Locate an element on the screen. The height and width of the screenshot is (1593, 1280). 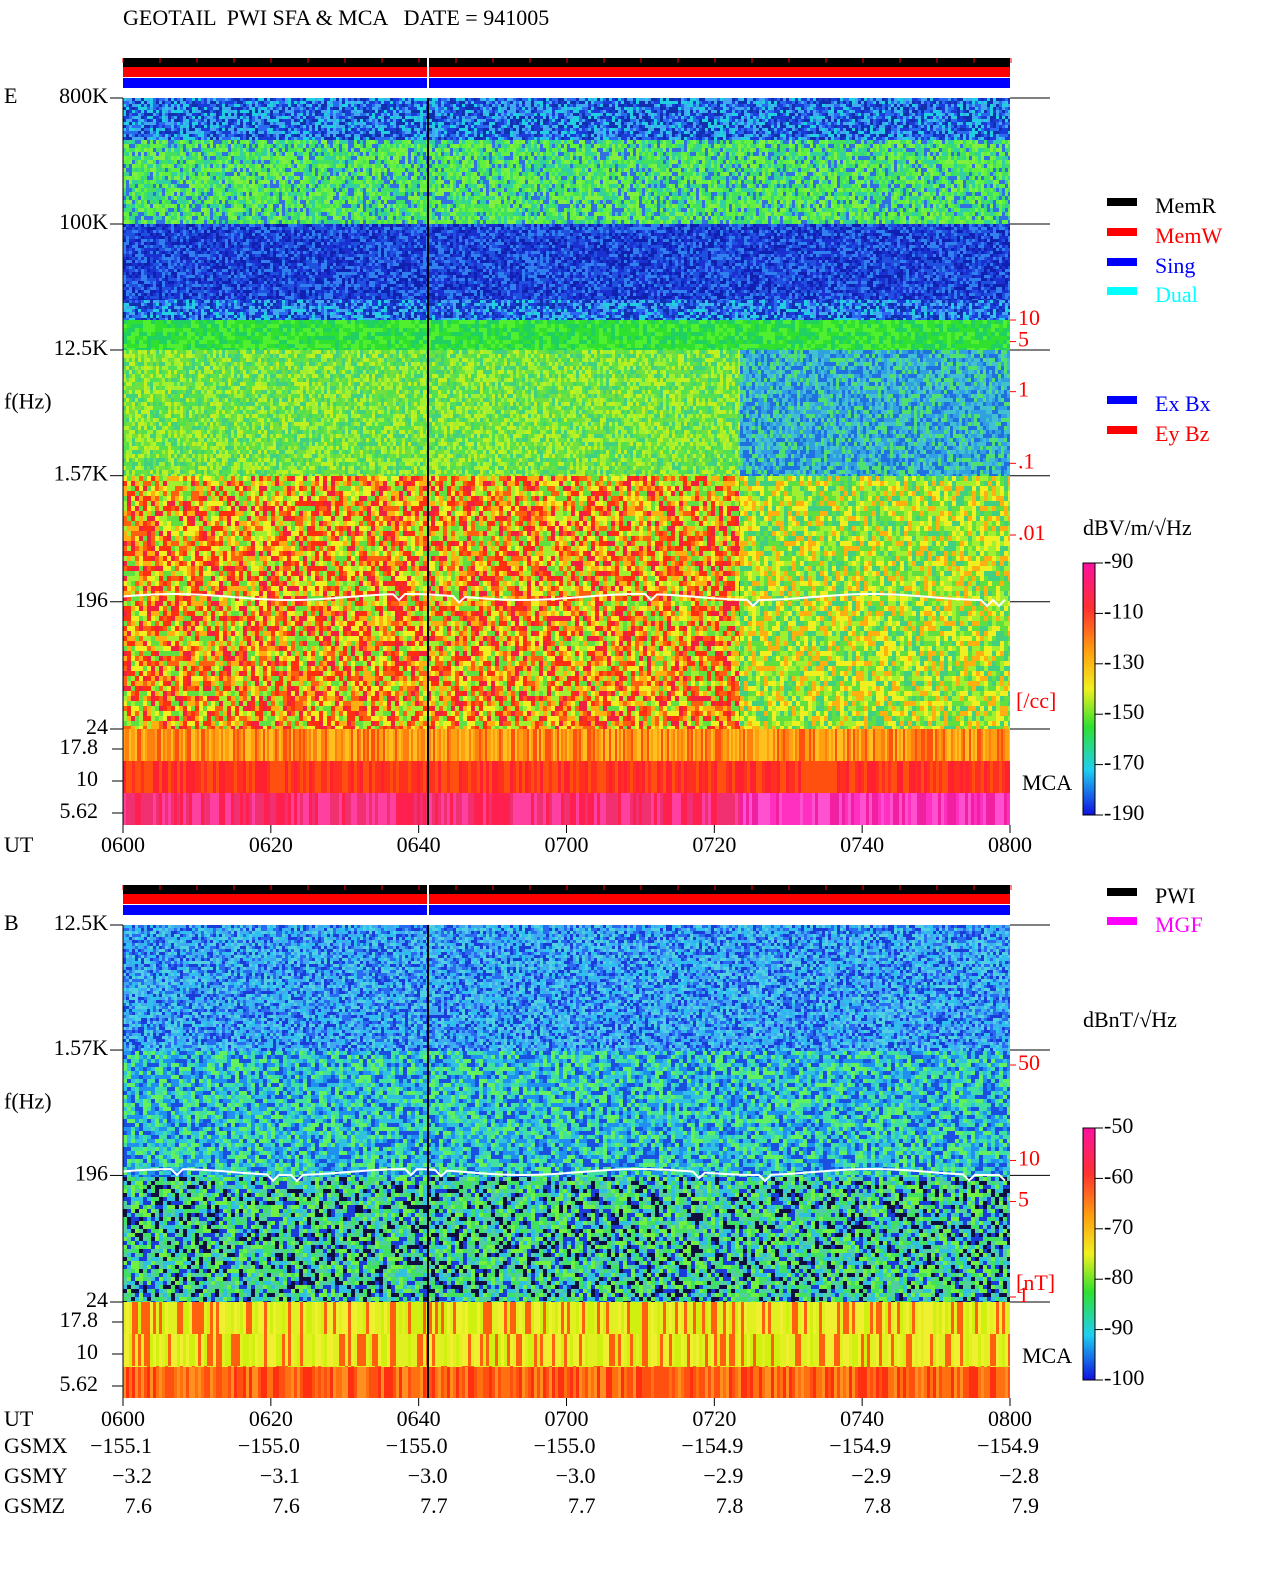
mca-tick-label: 5.62 is located at coordinates (79, 810).